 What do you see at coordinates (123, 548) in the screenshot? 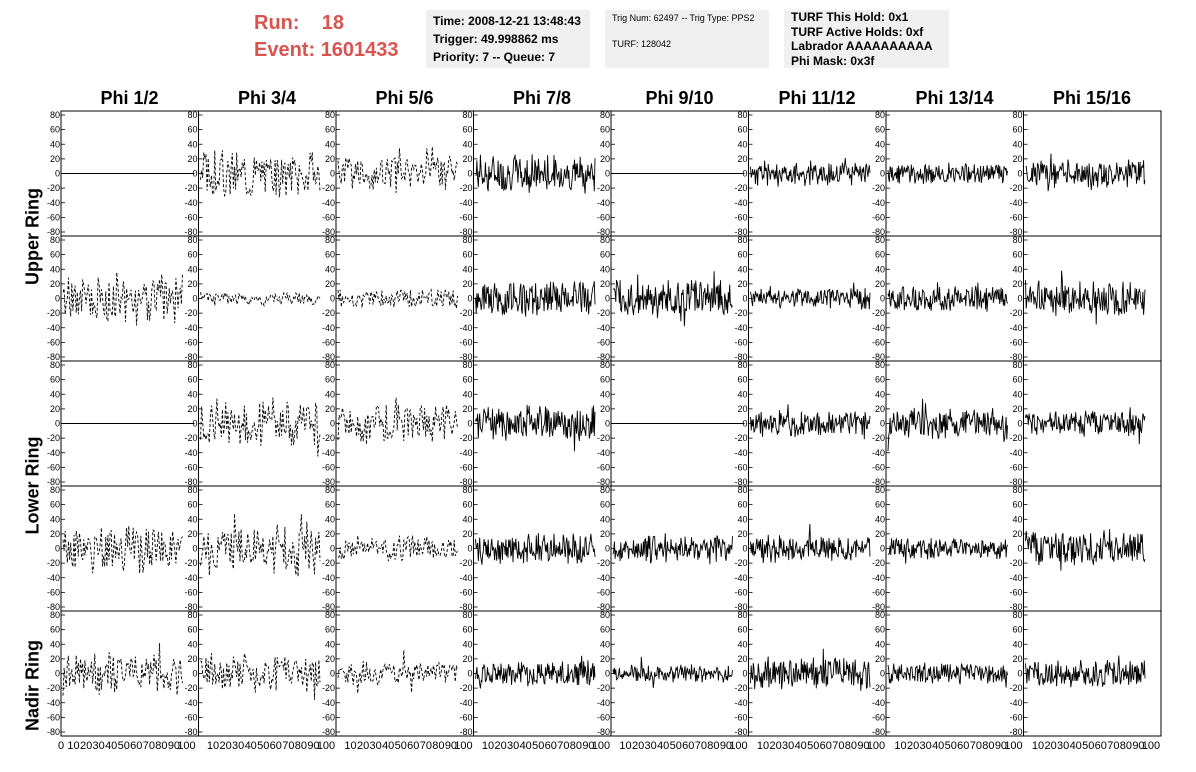
I see `panel-r4-c1: 80 60 40 20 0 -20 -40 -60 -80` at bounding box center [123, 548].